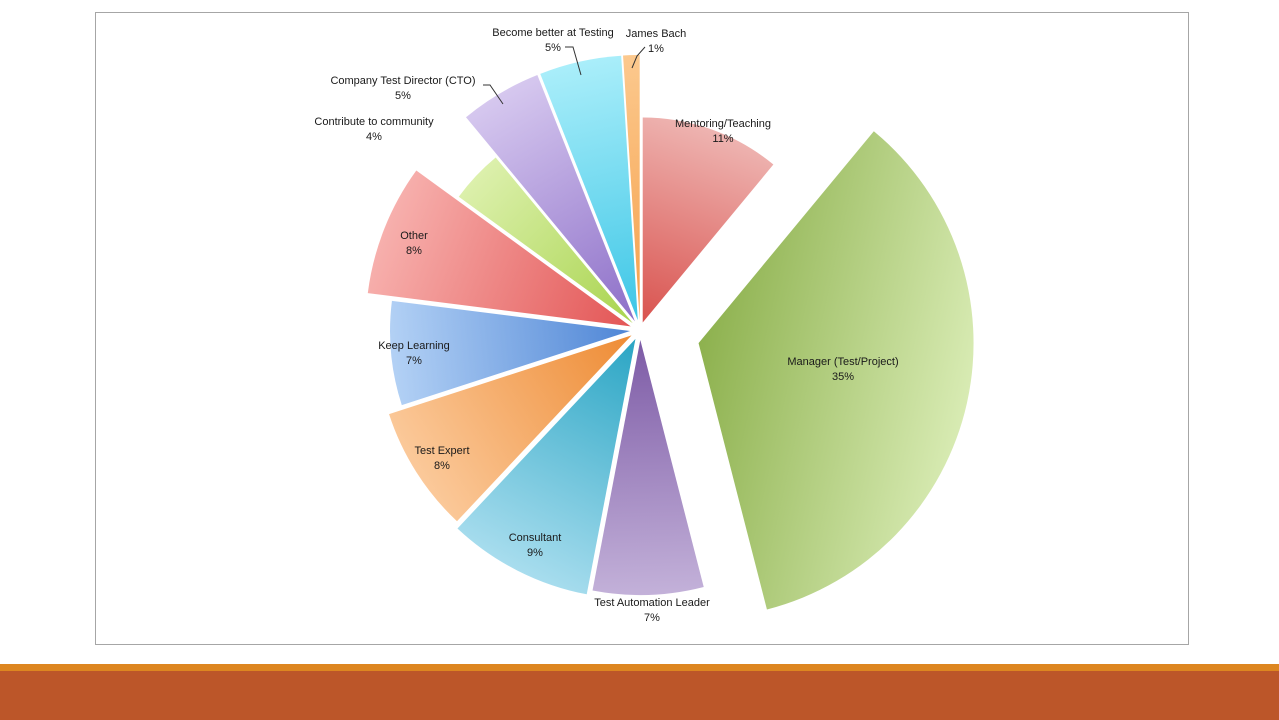 This screenshot has height=720, width=1279. I want to click on pie-slice-company-test-director-cto, so click(550, 198).